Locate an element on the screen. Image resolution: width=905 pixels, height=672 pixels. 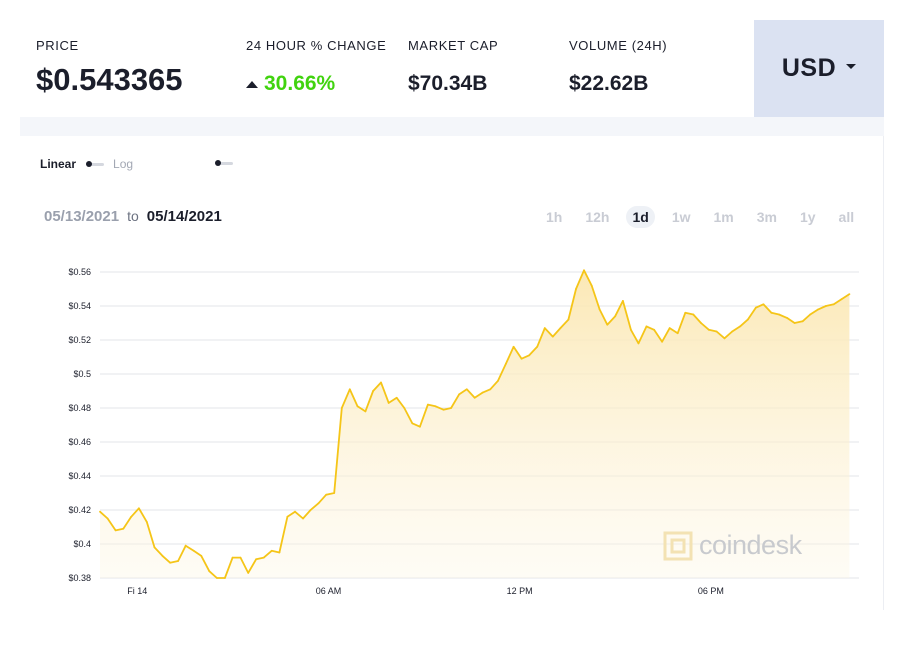
coindesk-watermark: coindesk is located at coordinates (732, 545).